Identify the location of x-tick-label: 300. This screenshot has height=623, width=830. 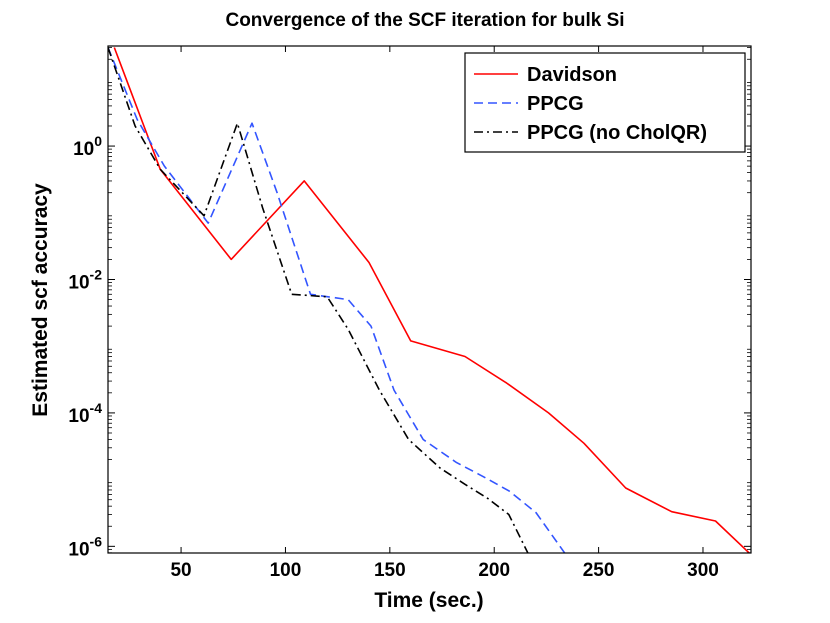
(703, 570).